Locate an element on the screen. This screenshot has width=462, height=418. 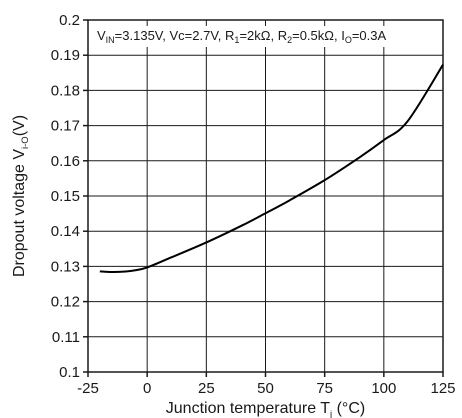
y-axis-title: Dropout voltage Vi-O(V) is located at coordinates (21, 196).